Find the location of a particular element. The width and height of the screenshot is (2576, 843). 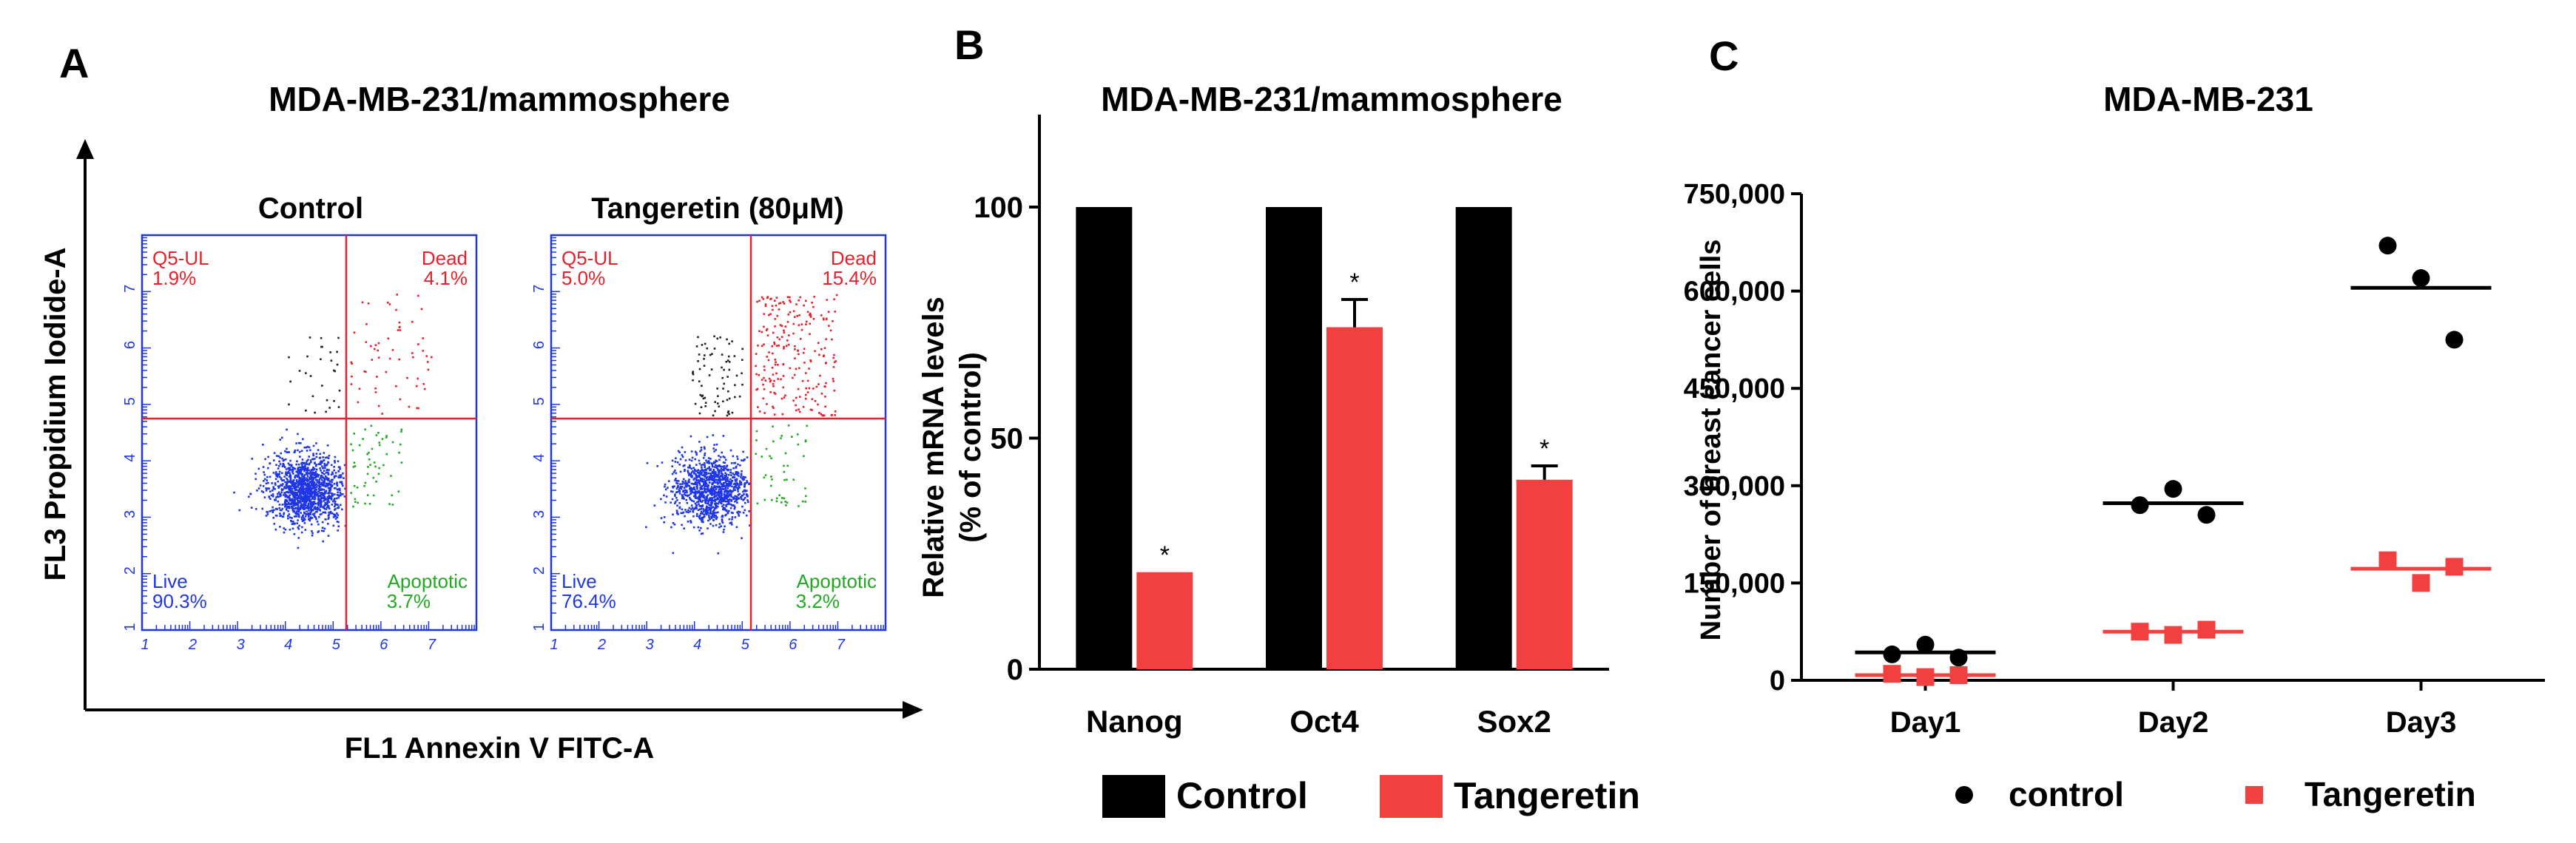

panel-b-letter: B is located at coordinates (969, 44).